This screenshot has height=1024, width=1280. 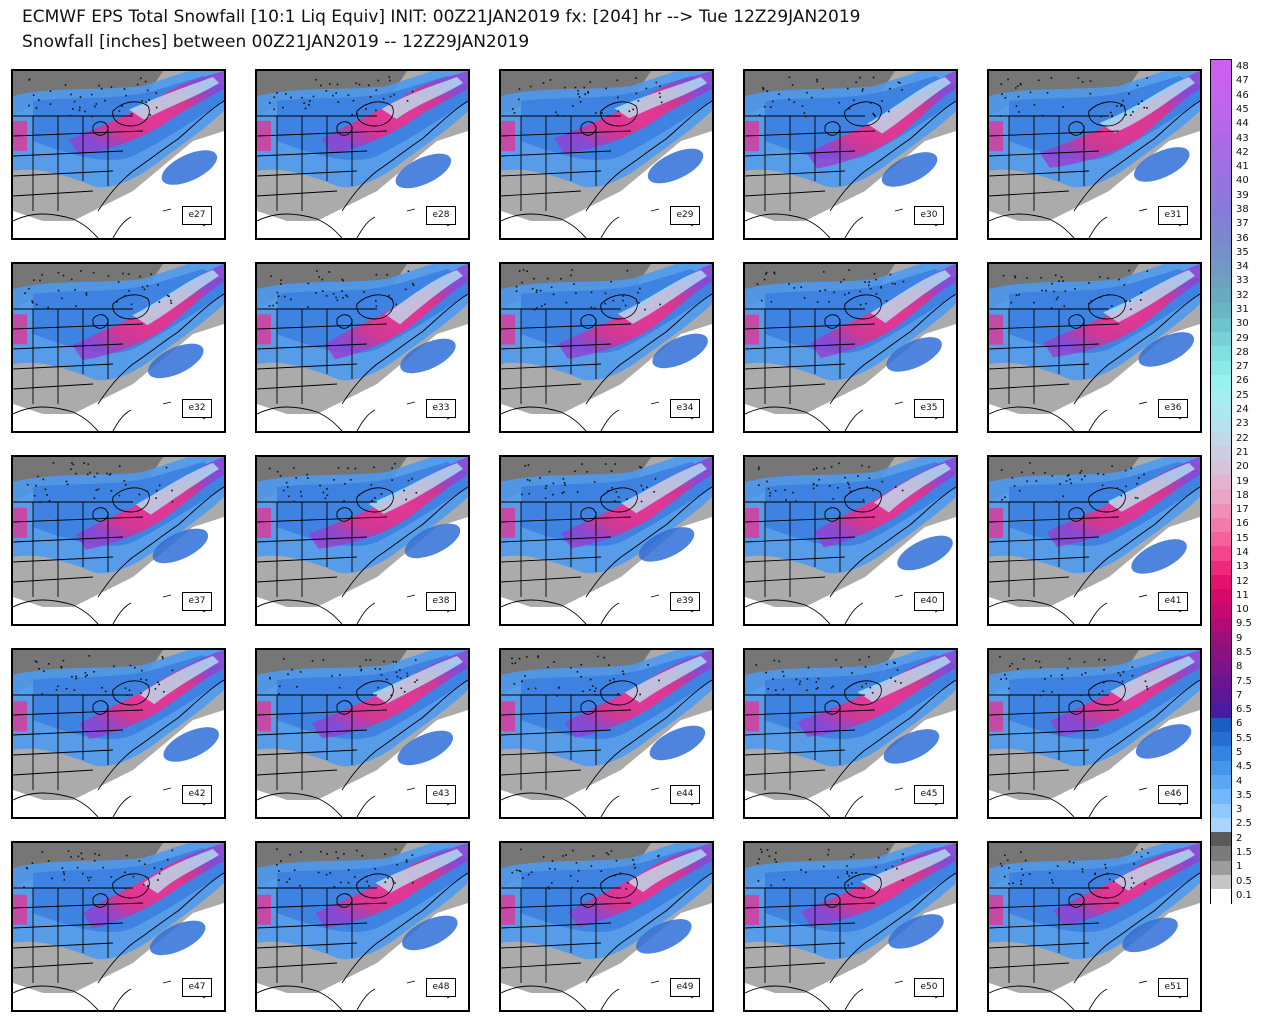 What do you see at coordinates (1242, 524) in the screenshot?
I see `colorbar-tick-label: 16` at bounding box center [1242, 524].